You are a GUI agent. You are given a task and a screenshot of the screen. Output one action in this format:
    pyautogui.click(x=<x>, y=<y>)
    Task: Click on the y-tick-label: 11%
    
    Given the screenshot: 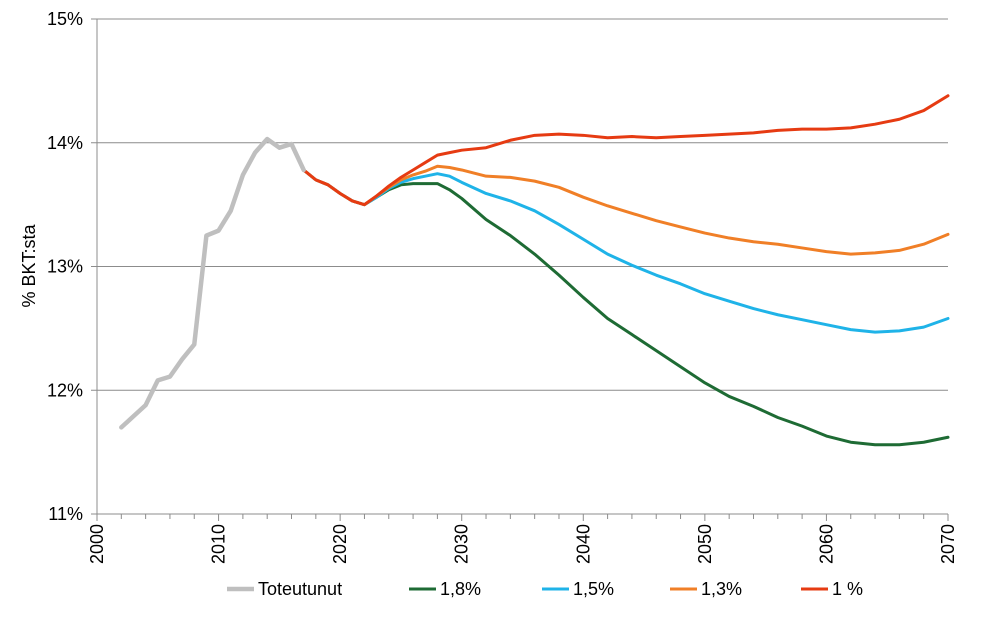 What is the action you would take?
    pyautogui.click(x=65, y=514)
    